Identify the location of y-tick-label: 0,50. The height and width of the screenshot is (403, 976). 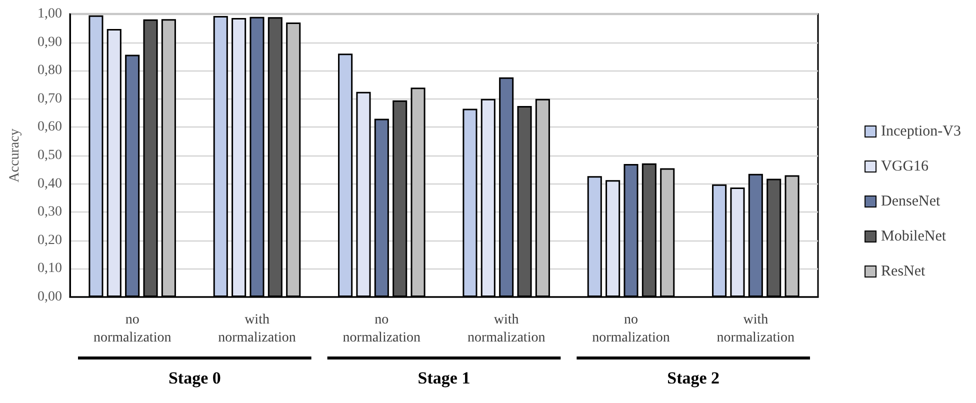
(50, 155).